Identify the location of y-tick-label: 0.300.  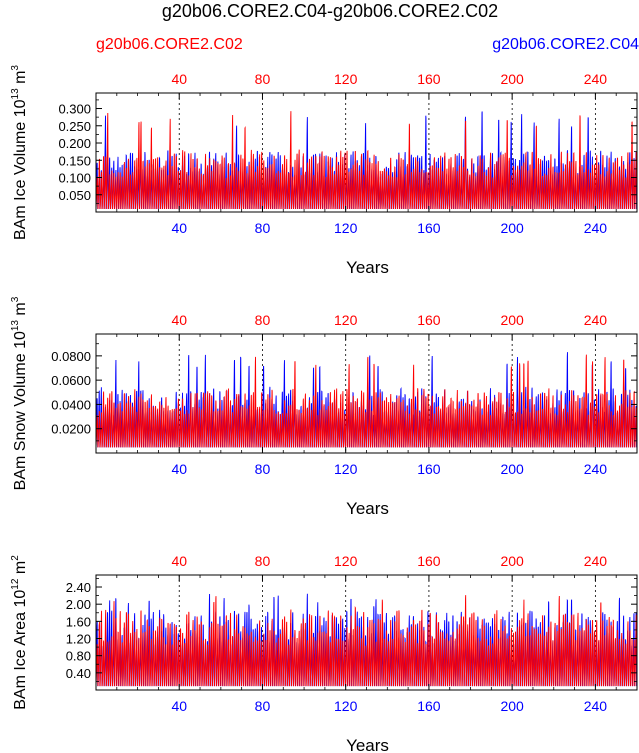
(74, 109).